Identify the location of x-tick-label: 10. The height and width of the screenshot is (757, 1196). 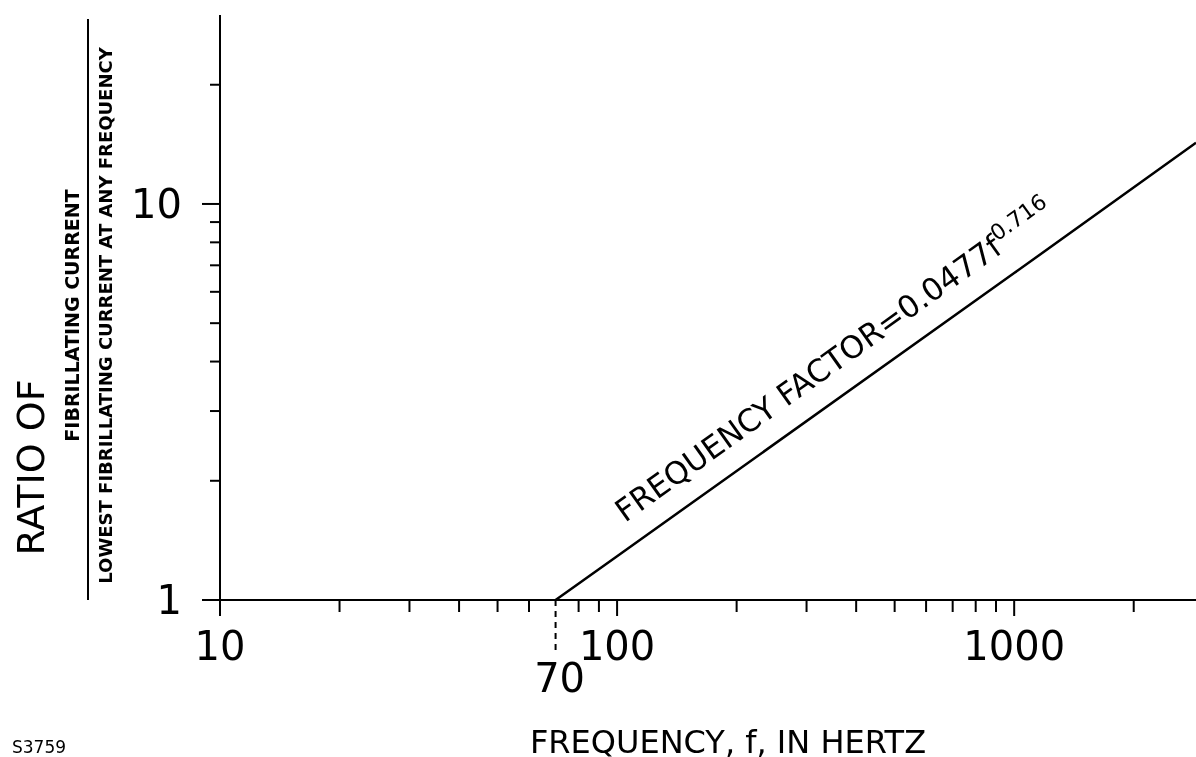
(220, 646).